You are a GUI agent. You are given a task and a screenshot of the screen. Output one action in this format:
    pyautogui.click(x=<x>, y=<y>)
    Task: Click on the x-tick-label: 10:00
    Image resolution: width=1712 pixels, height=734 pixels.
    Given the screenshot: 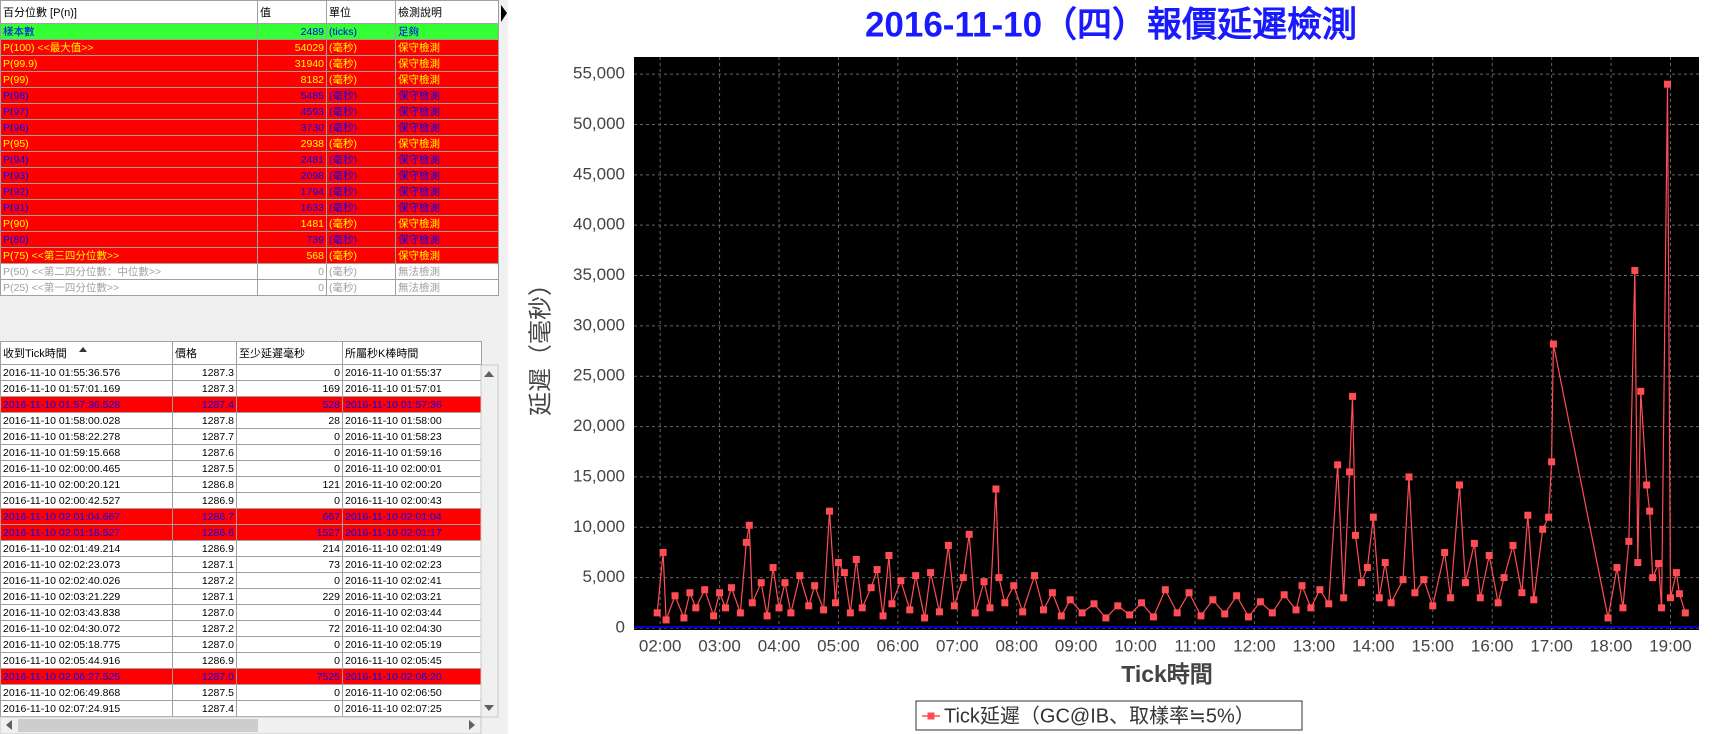 What is the action you would take?
    pyautogui.click(x=1135, y=645)
    